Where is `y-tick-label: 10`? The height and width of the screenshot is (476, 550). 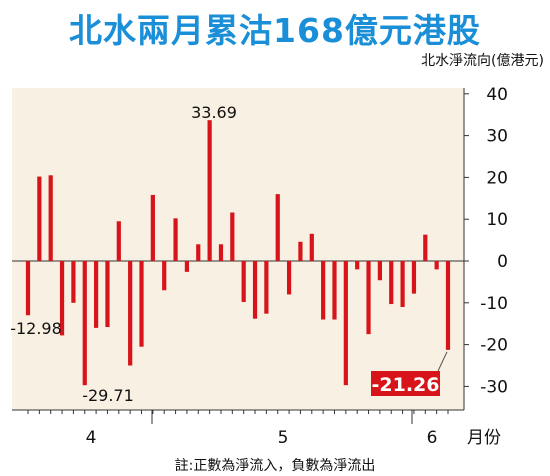 y-tick-label: 10 is located at coordinates (497, 220).